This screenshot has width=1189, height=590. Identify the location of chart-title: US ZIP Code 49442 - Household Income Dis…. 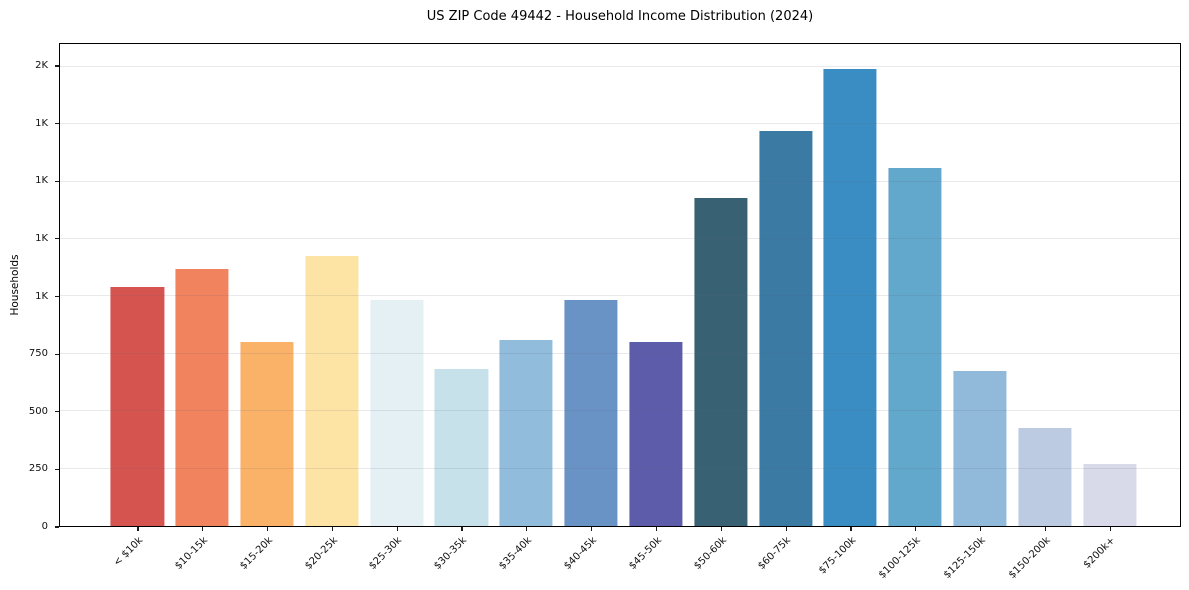
(620, 16).